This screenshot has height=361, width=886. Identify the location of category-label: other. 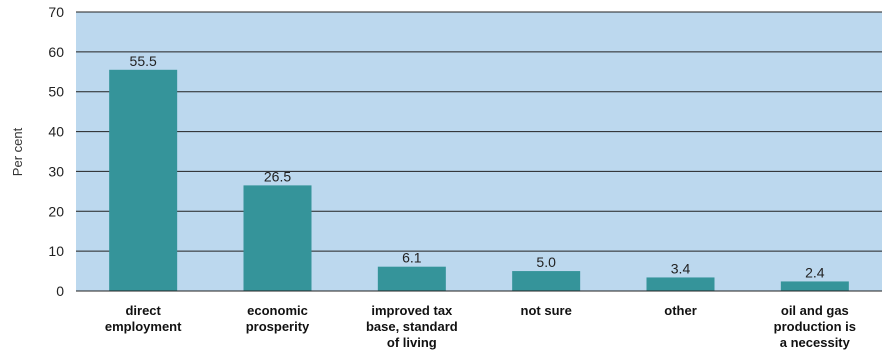
(680, 310).